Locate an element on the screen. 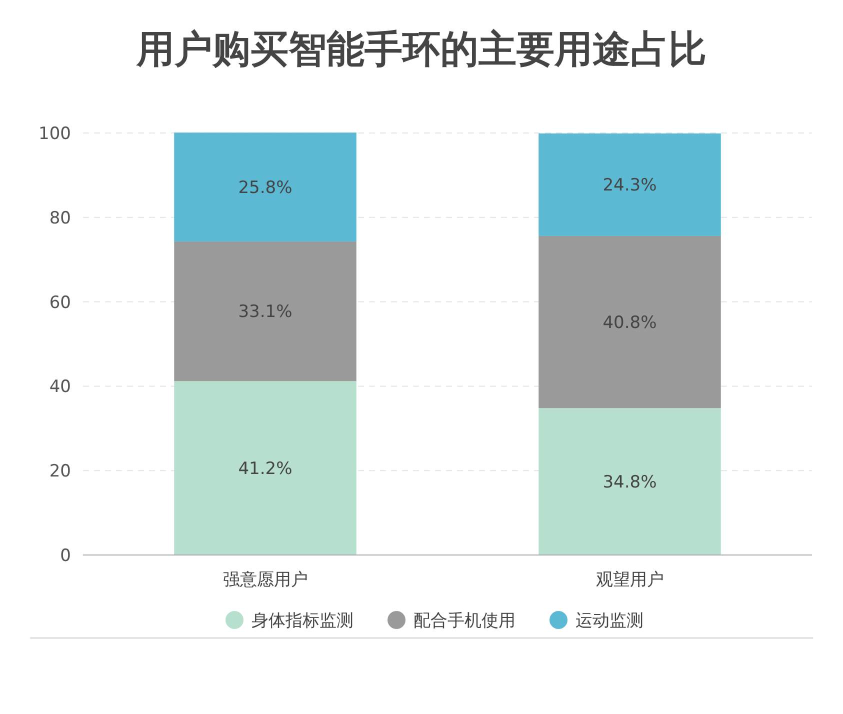 The height and width of the screenshot is (714, 843). x-tick-label: 强意愿用户 is located at coordinates (265, 580).